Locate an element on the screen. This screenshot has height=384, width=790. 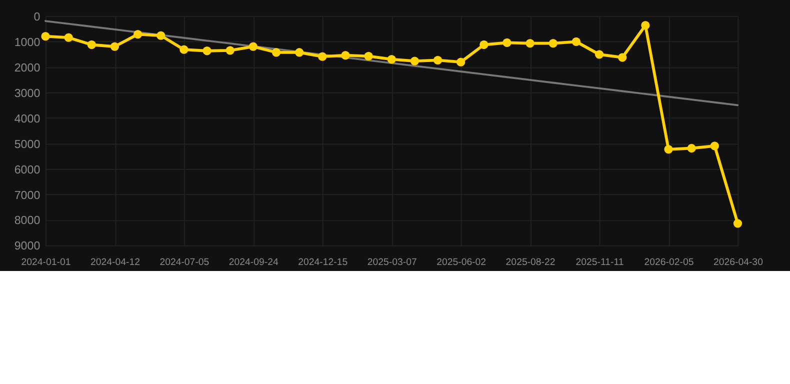
x-tick-label: 2024-09-24 is located at coordinates (254, 262).